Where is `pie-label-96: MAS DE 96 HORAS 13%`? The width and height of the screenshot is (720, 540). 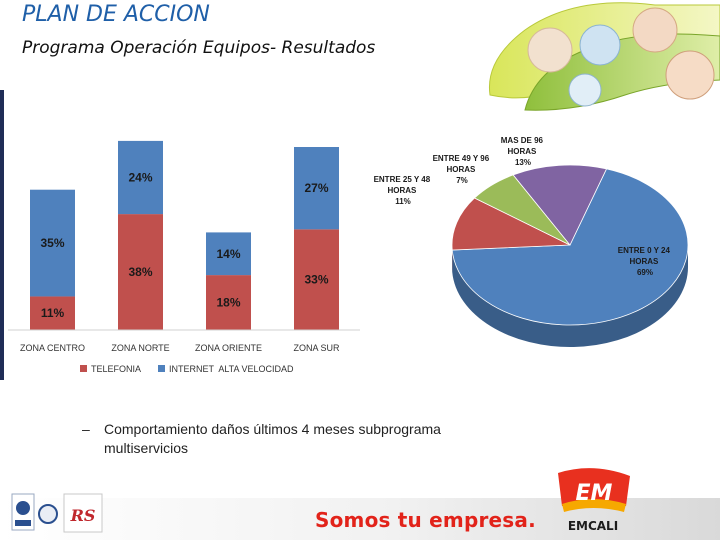 pie-label-96: MAS DE 96 HORAS 13% is located at coordinates (523, 151).